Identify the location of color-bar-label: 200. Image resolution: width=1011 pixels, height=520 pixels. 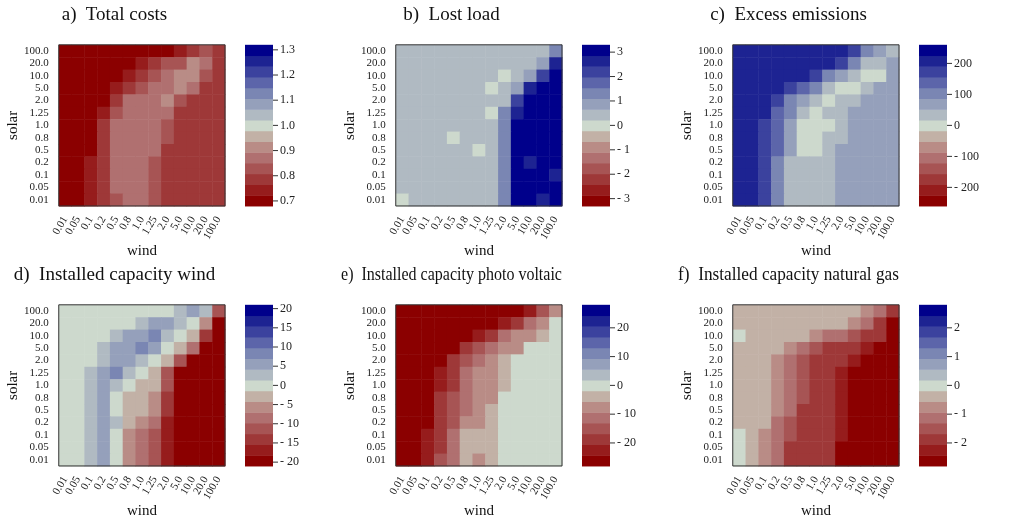
(963, 62).